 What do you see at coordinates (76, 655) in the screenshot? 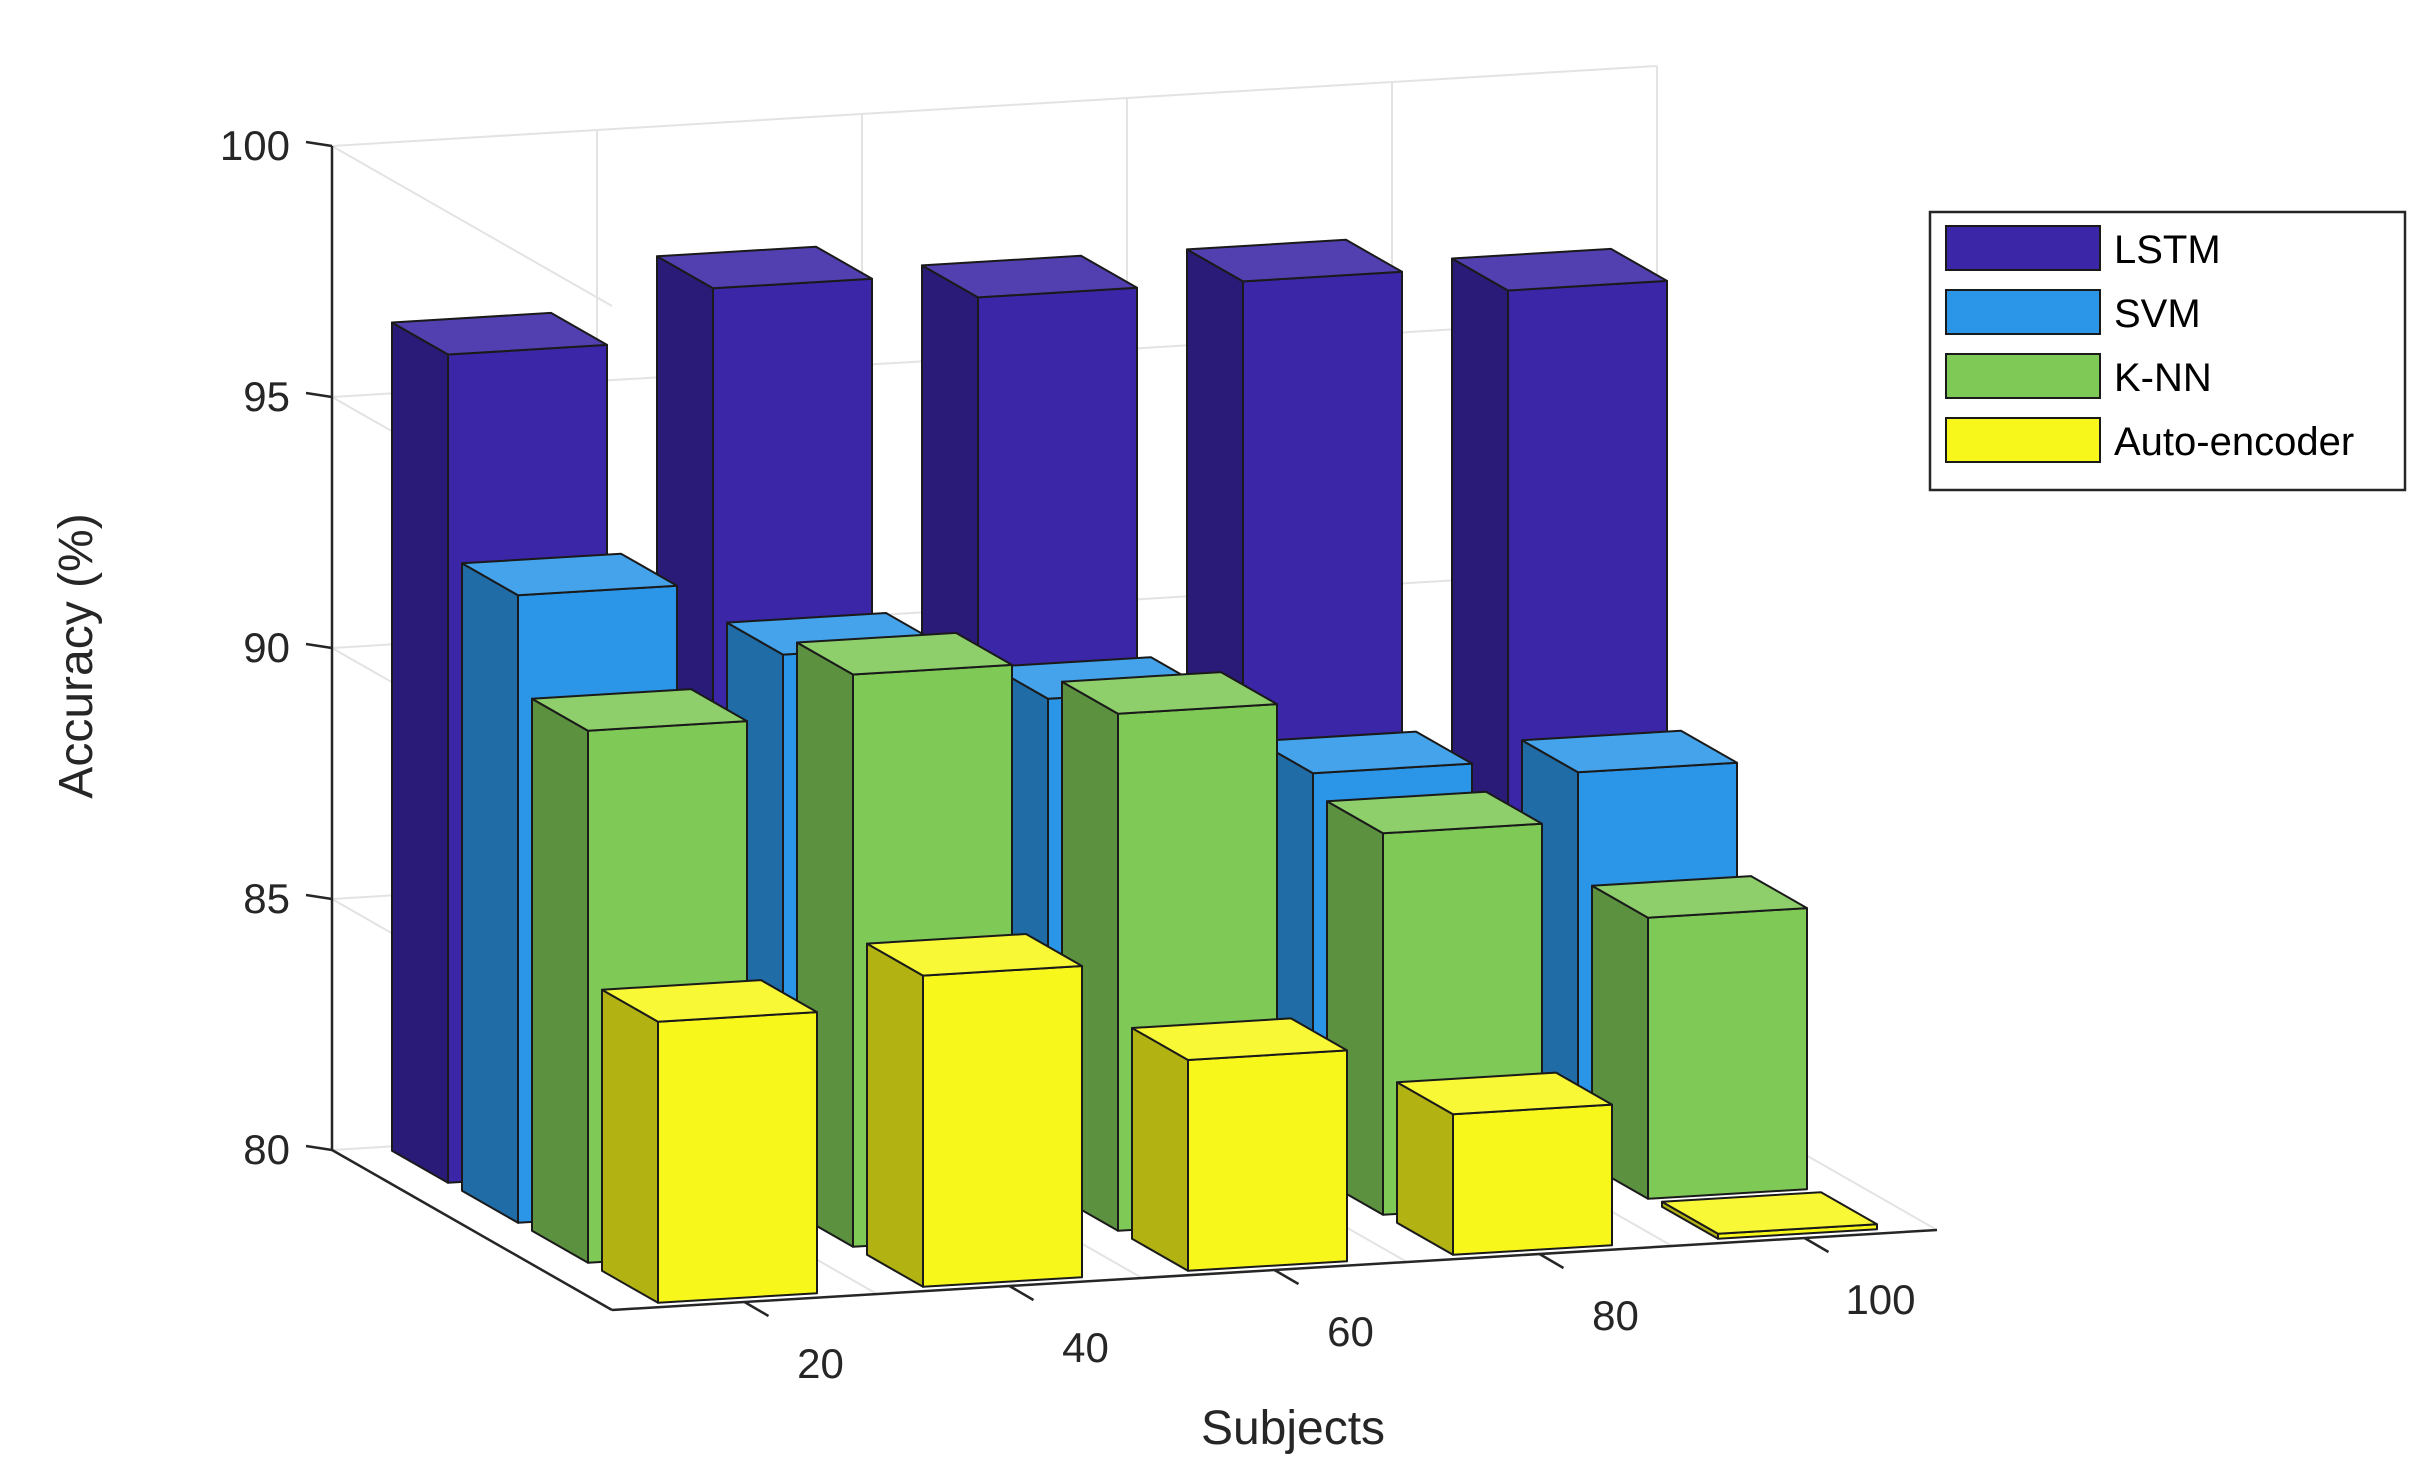
I see `y-axis-label: Accuracy (%)` at bounding box center [76, 655].